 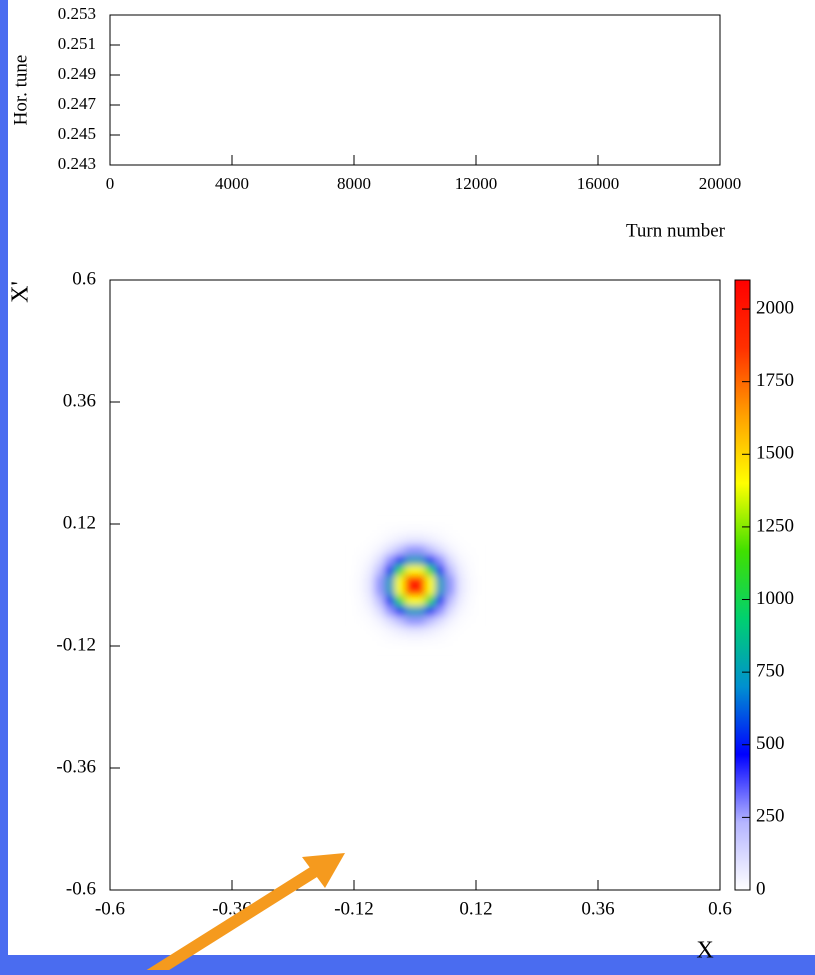 I want to click on x-tick-label: 12000, so click(x=476, y=183).